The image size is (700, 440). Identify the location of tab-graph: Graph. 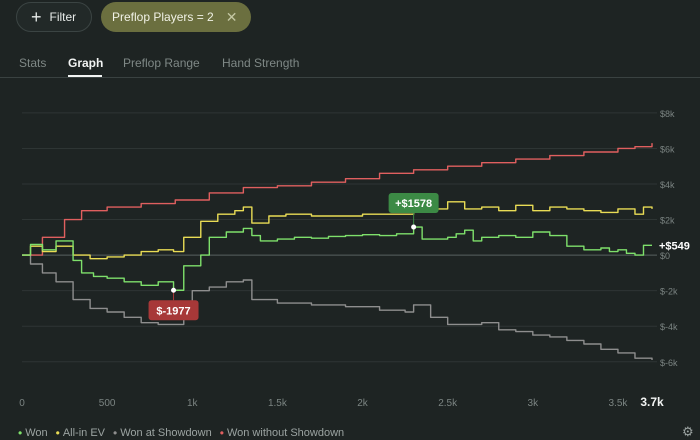
(86, 63).